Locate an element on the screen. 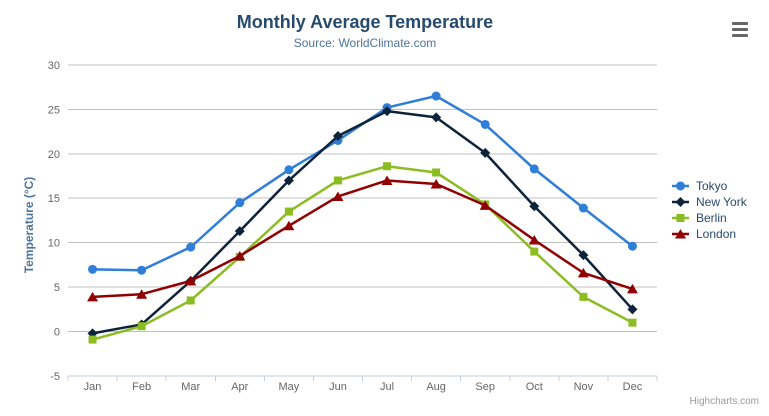  x-axis-label: Mar is located at coordinates (190, 387).